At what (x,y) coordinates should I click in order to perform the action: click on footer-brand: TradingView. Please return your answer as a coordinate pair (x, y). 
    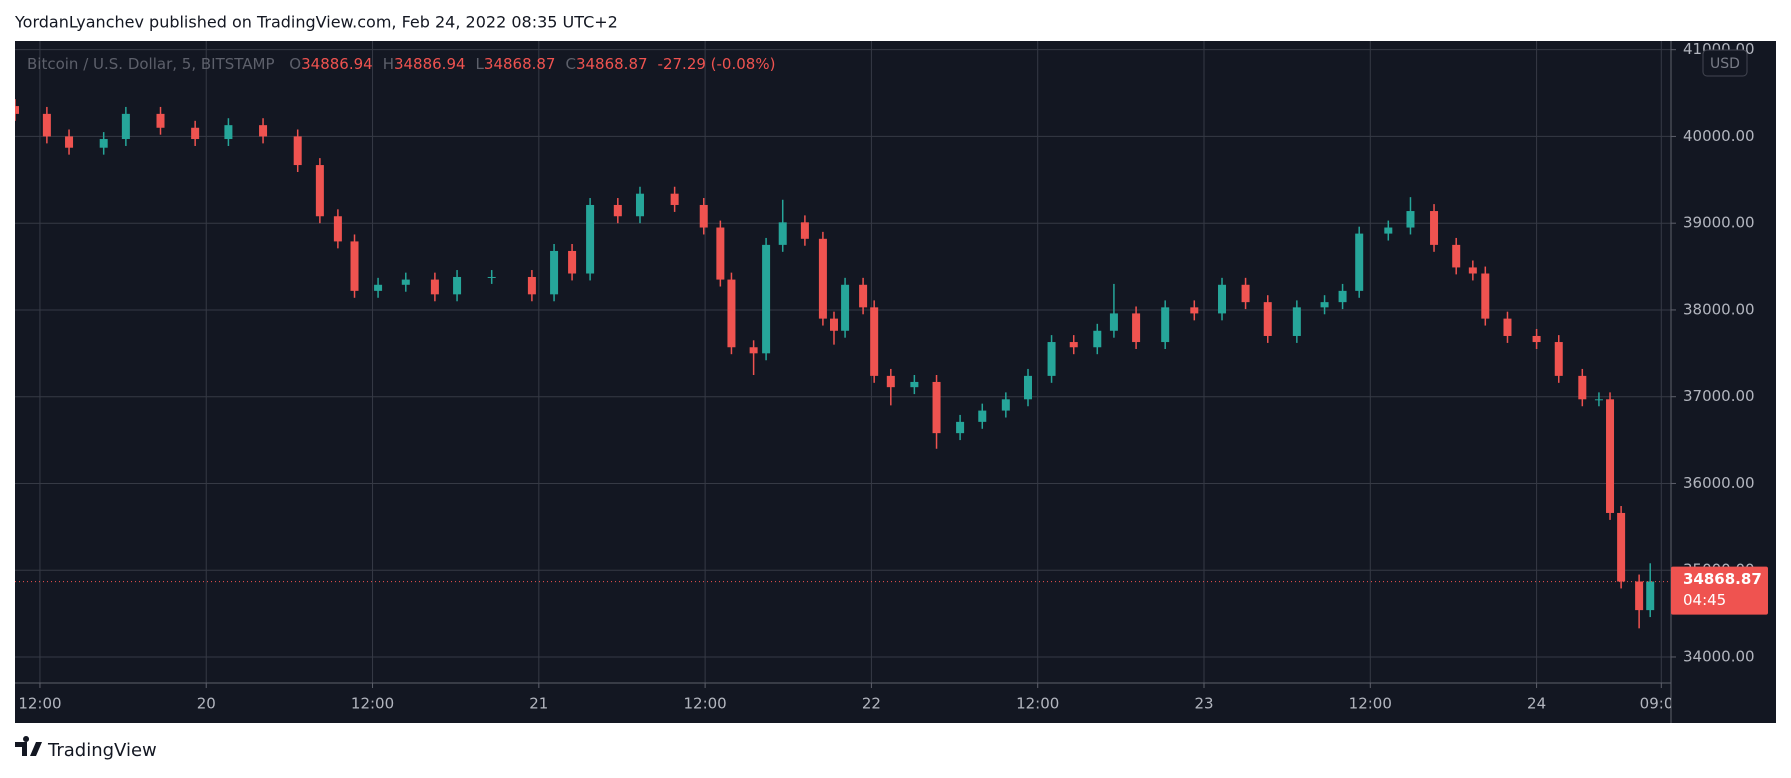
    Looking at the image, I should click on (102, 750).